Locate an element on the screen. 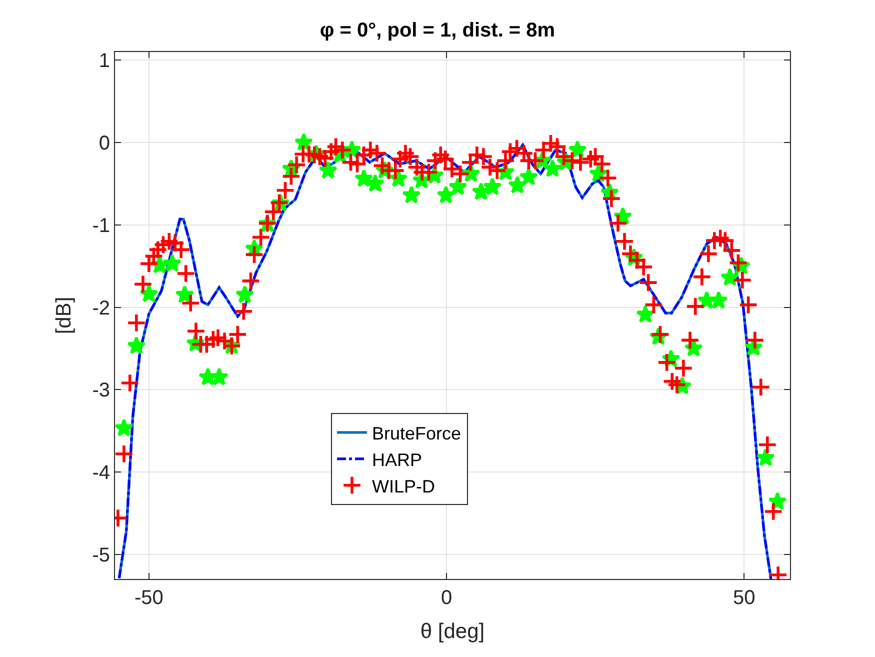 This screenshot has height=657, width=875. legend-label: WILP-D is located at coordinates (403, 486).